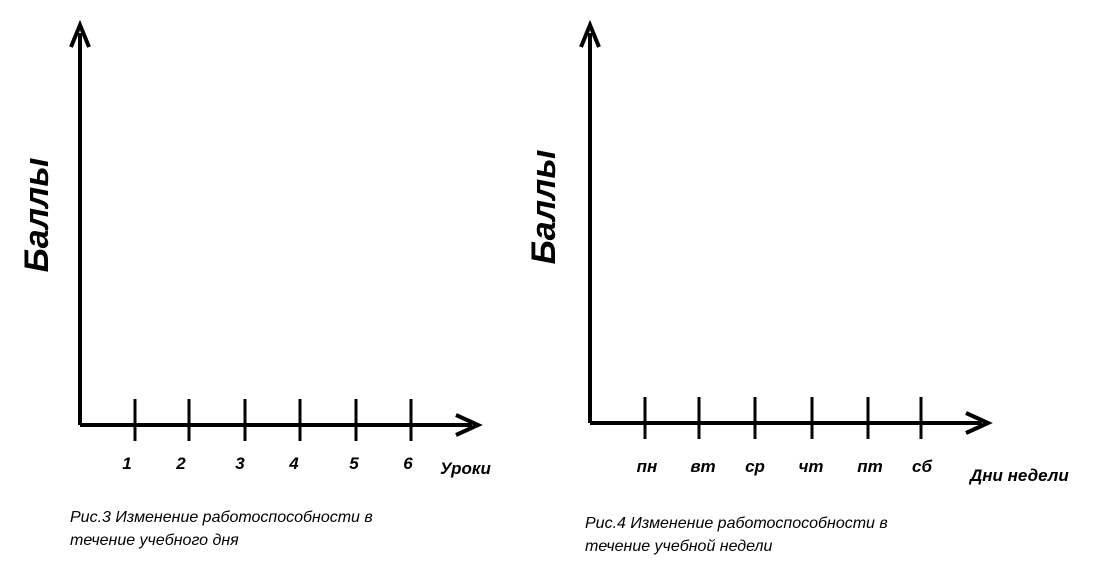  What do you see at coordinates (465, 468) in the screenshot?
I see `x-axis-title: Уроки` at bounding box center [465, 468].